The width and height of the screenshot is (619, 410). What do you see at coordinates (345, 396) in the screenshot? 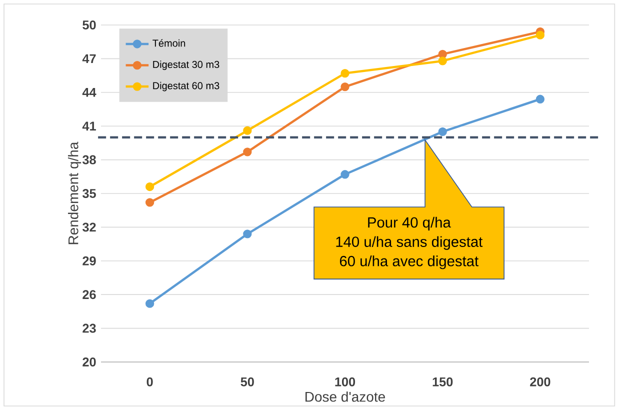
I see `x-axis-title: Dose d'azote` at bounding box center [345, 396].